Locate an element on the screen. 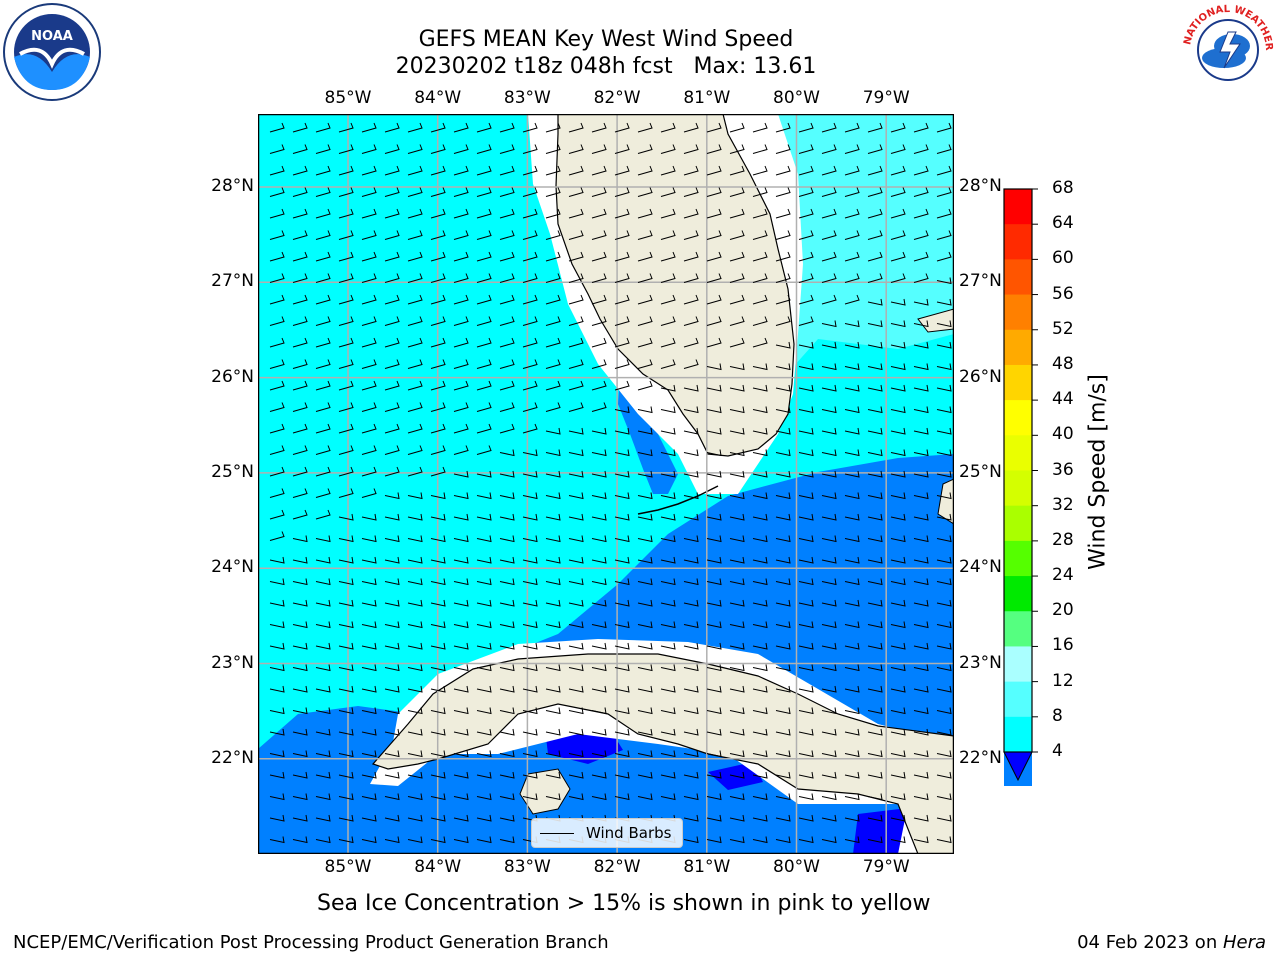 The image size is (1280, 960). lon-label-top: 81°W is located at coordinates (707, 98).